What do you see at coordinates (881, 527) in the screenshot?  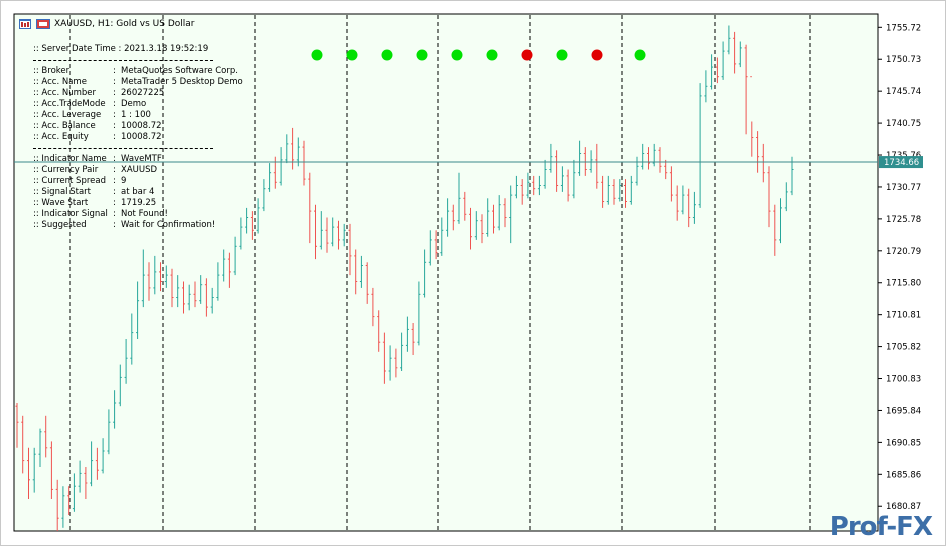 I see `prof-fx-logo: Prof-FX` at bounding box center [881, 527].